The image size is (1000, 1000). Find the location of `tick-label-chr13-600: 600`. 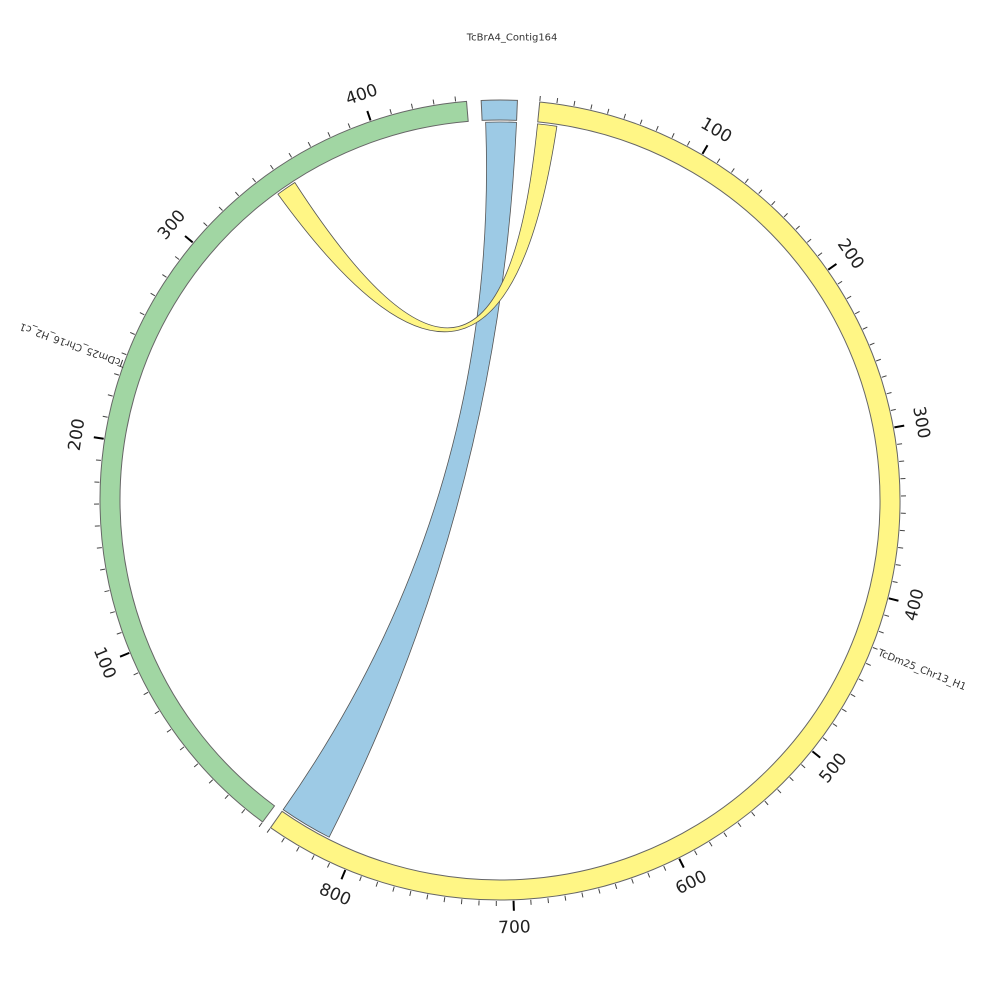

tick-label-chr13-600: 600 is located at coordinates (691, 883).